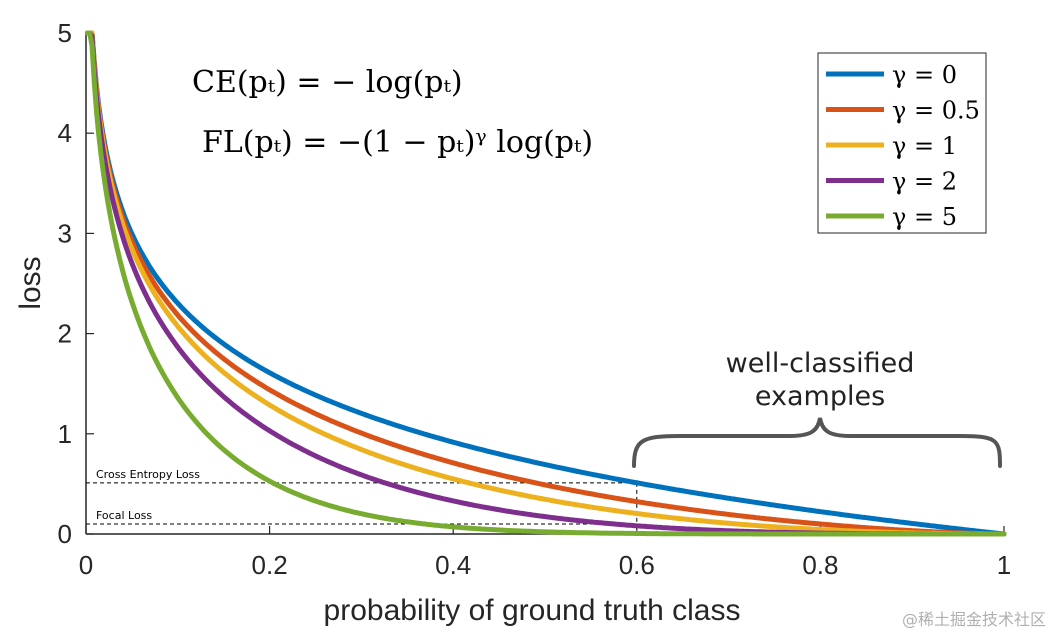 This screenshot has height=636, width=1052. What do you see at coordinates (86, 565) in the screenshot?
I see `x-tick-label: 0` at bounding box center [86, 565].